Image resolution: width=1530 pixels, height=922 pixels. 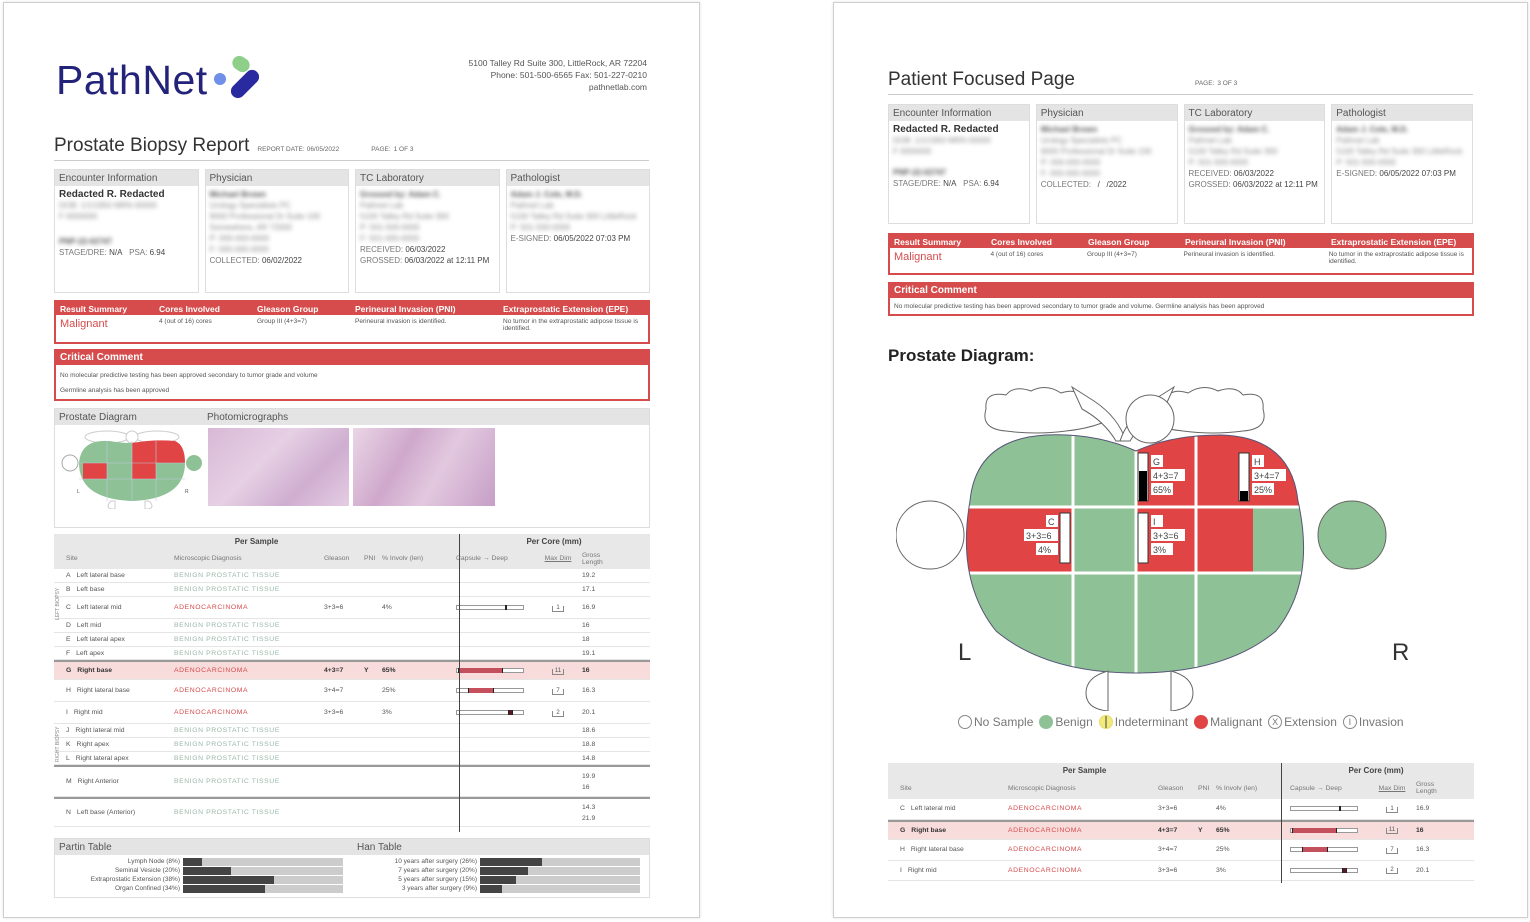 What do you see at coordinates (566, 308) in the screenshot?
I see `col-epe: Extraprostatic Extension (EPE)` at bounding box center [566, 308].